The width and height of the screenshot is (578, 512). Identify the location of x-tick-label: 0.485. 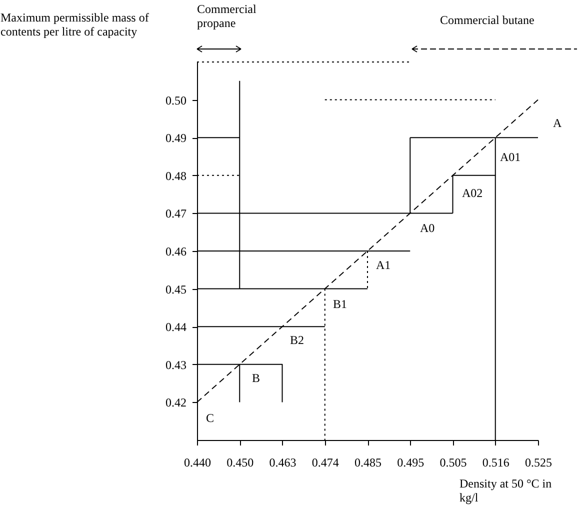
(368, 463).